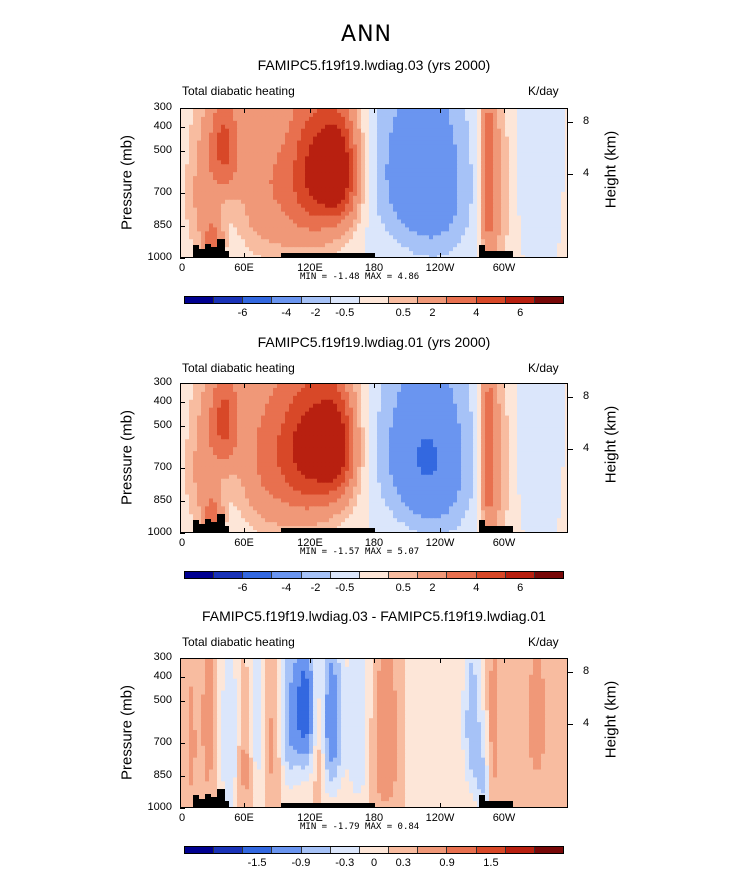 The width and height of the screenshot is (733, 888). What do you see at coordinates (238, 91) in the screenshot?
I see `panel-subtitle: Total diabatic heating` at bounding box center [238, 91].